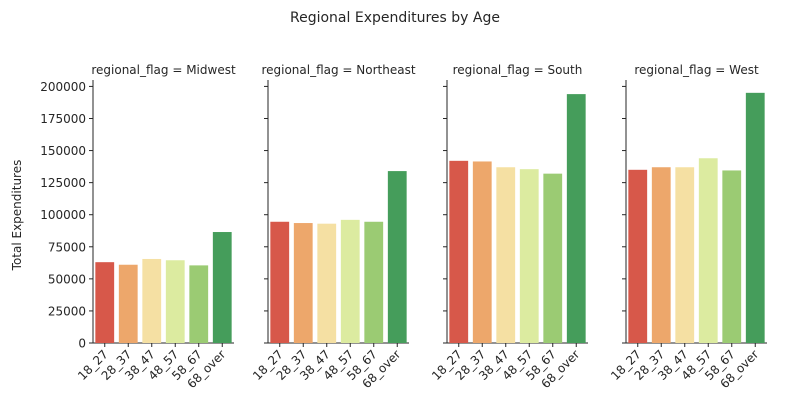 The width and height of the screenshot is (788, 412). What do you see at coordinates (63, 215) in the screenshot?
I see `y-tick-label: 100000` at bounding box center [63, 215].